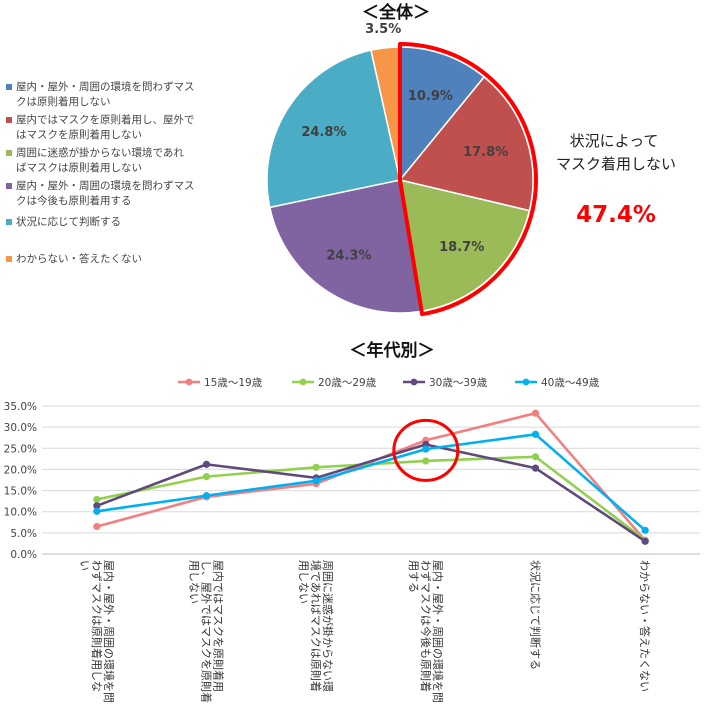 The height and width of the screenshot is (711, 705). I want to click on y-tick-label-5: 25.0%, so click(20, 449).